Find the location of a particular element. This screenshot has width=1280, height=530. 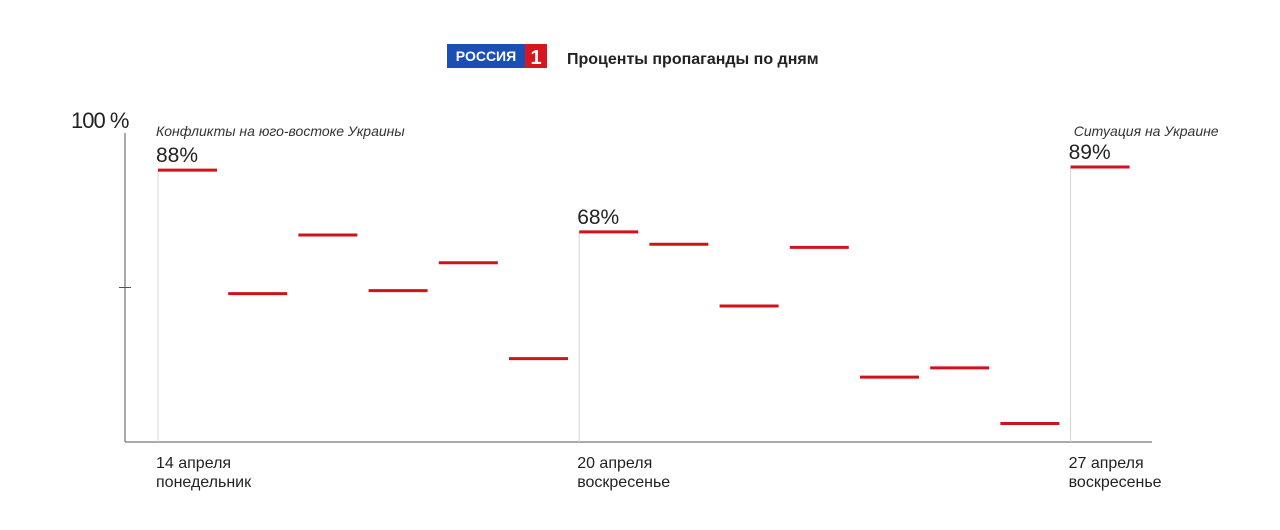

logo-blue-box is located at coordinates (486, 56).